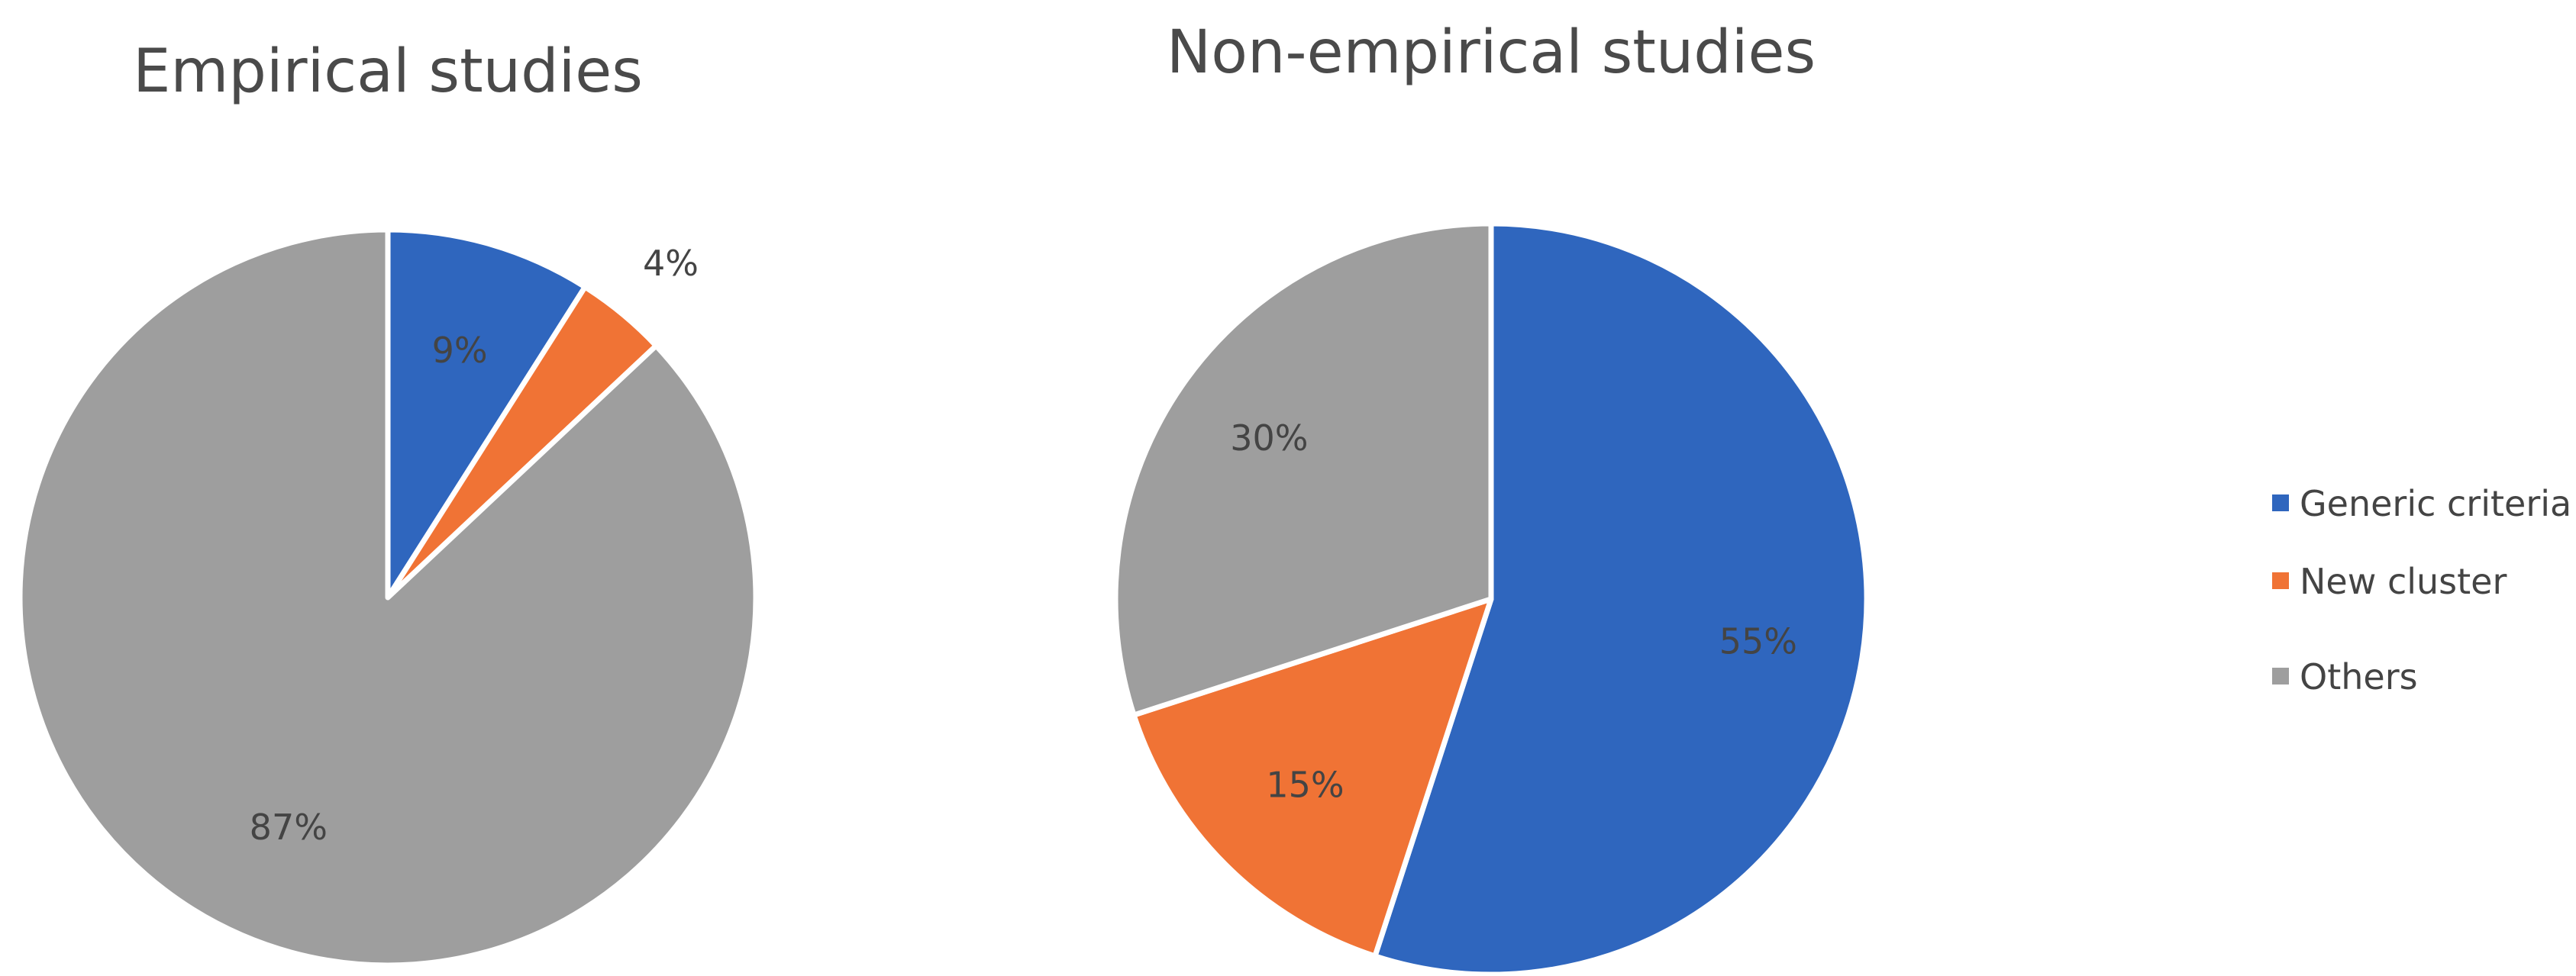 This screenshot has height=976, width=2576. I want to click on legend: Generic criteria New cluster Others, so click(2421, 590).